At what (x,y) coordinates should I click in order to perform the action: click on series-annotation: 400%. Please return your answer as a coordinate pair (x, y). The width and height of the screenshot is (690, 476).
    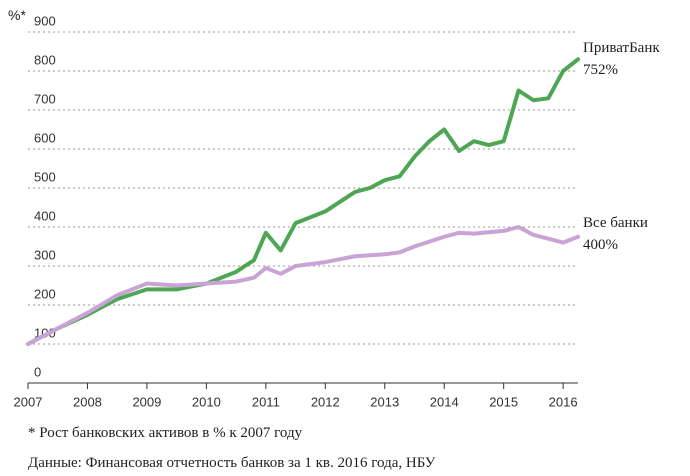
    Looking at the image, I should click on (600, 245).